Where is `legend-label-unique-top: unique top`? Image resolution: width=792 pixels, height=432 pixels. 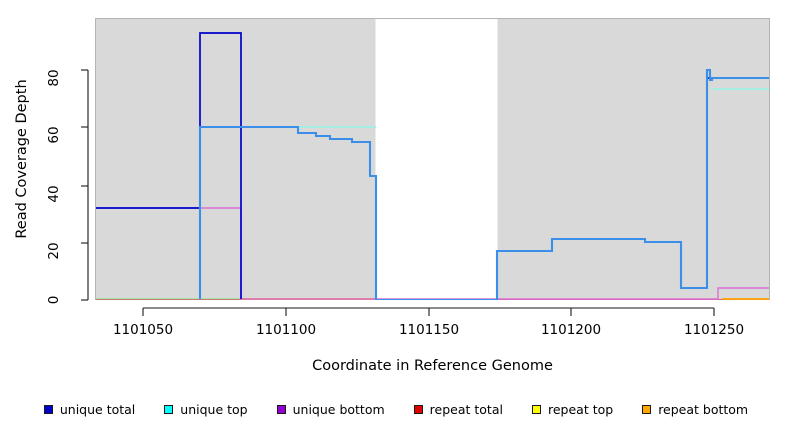
legend-label-unique-top: unique top is located at coordinates (214, 409).